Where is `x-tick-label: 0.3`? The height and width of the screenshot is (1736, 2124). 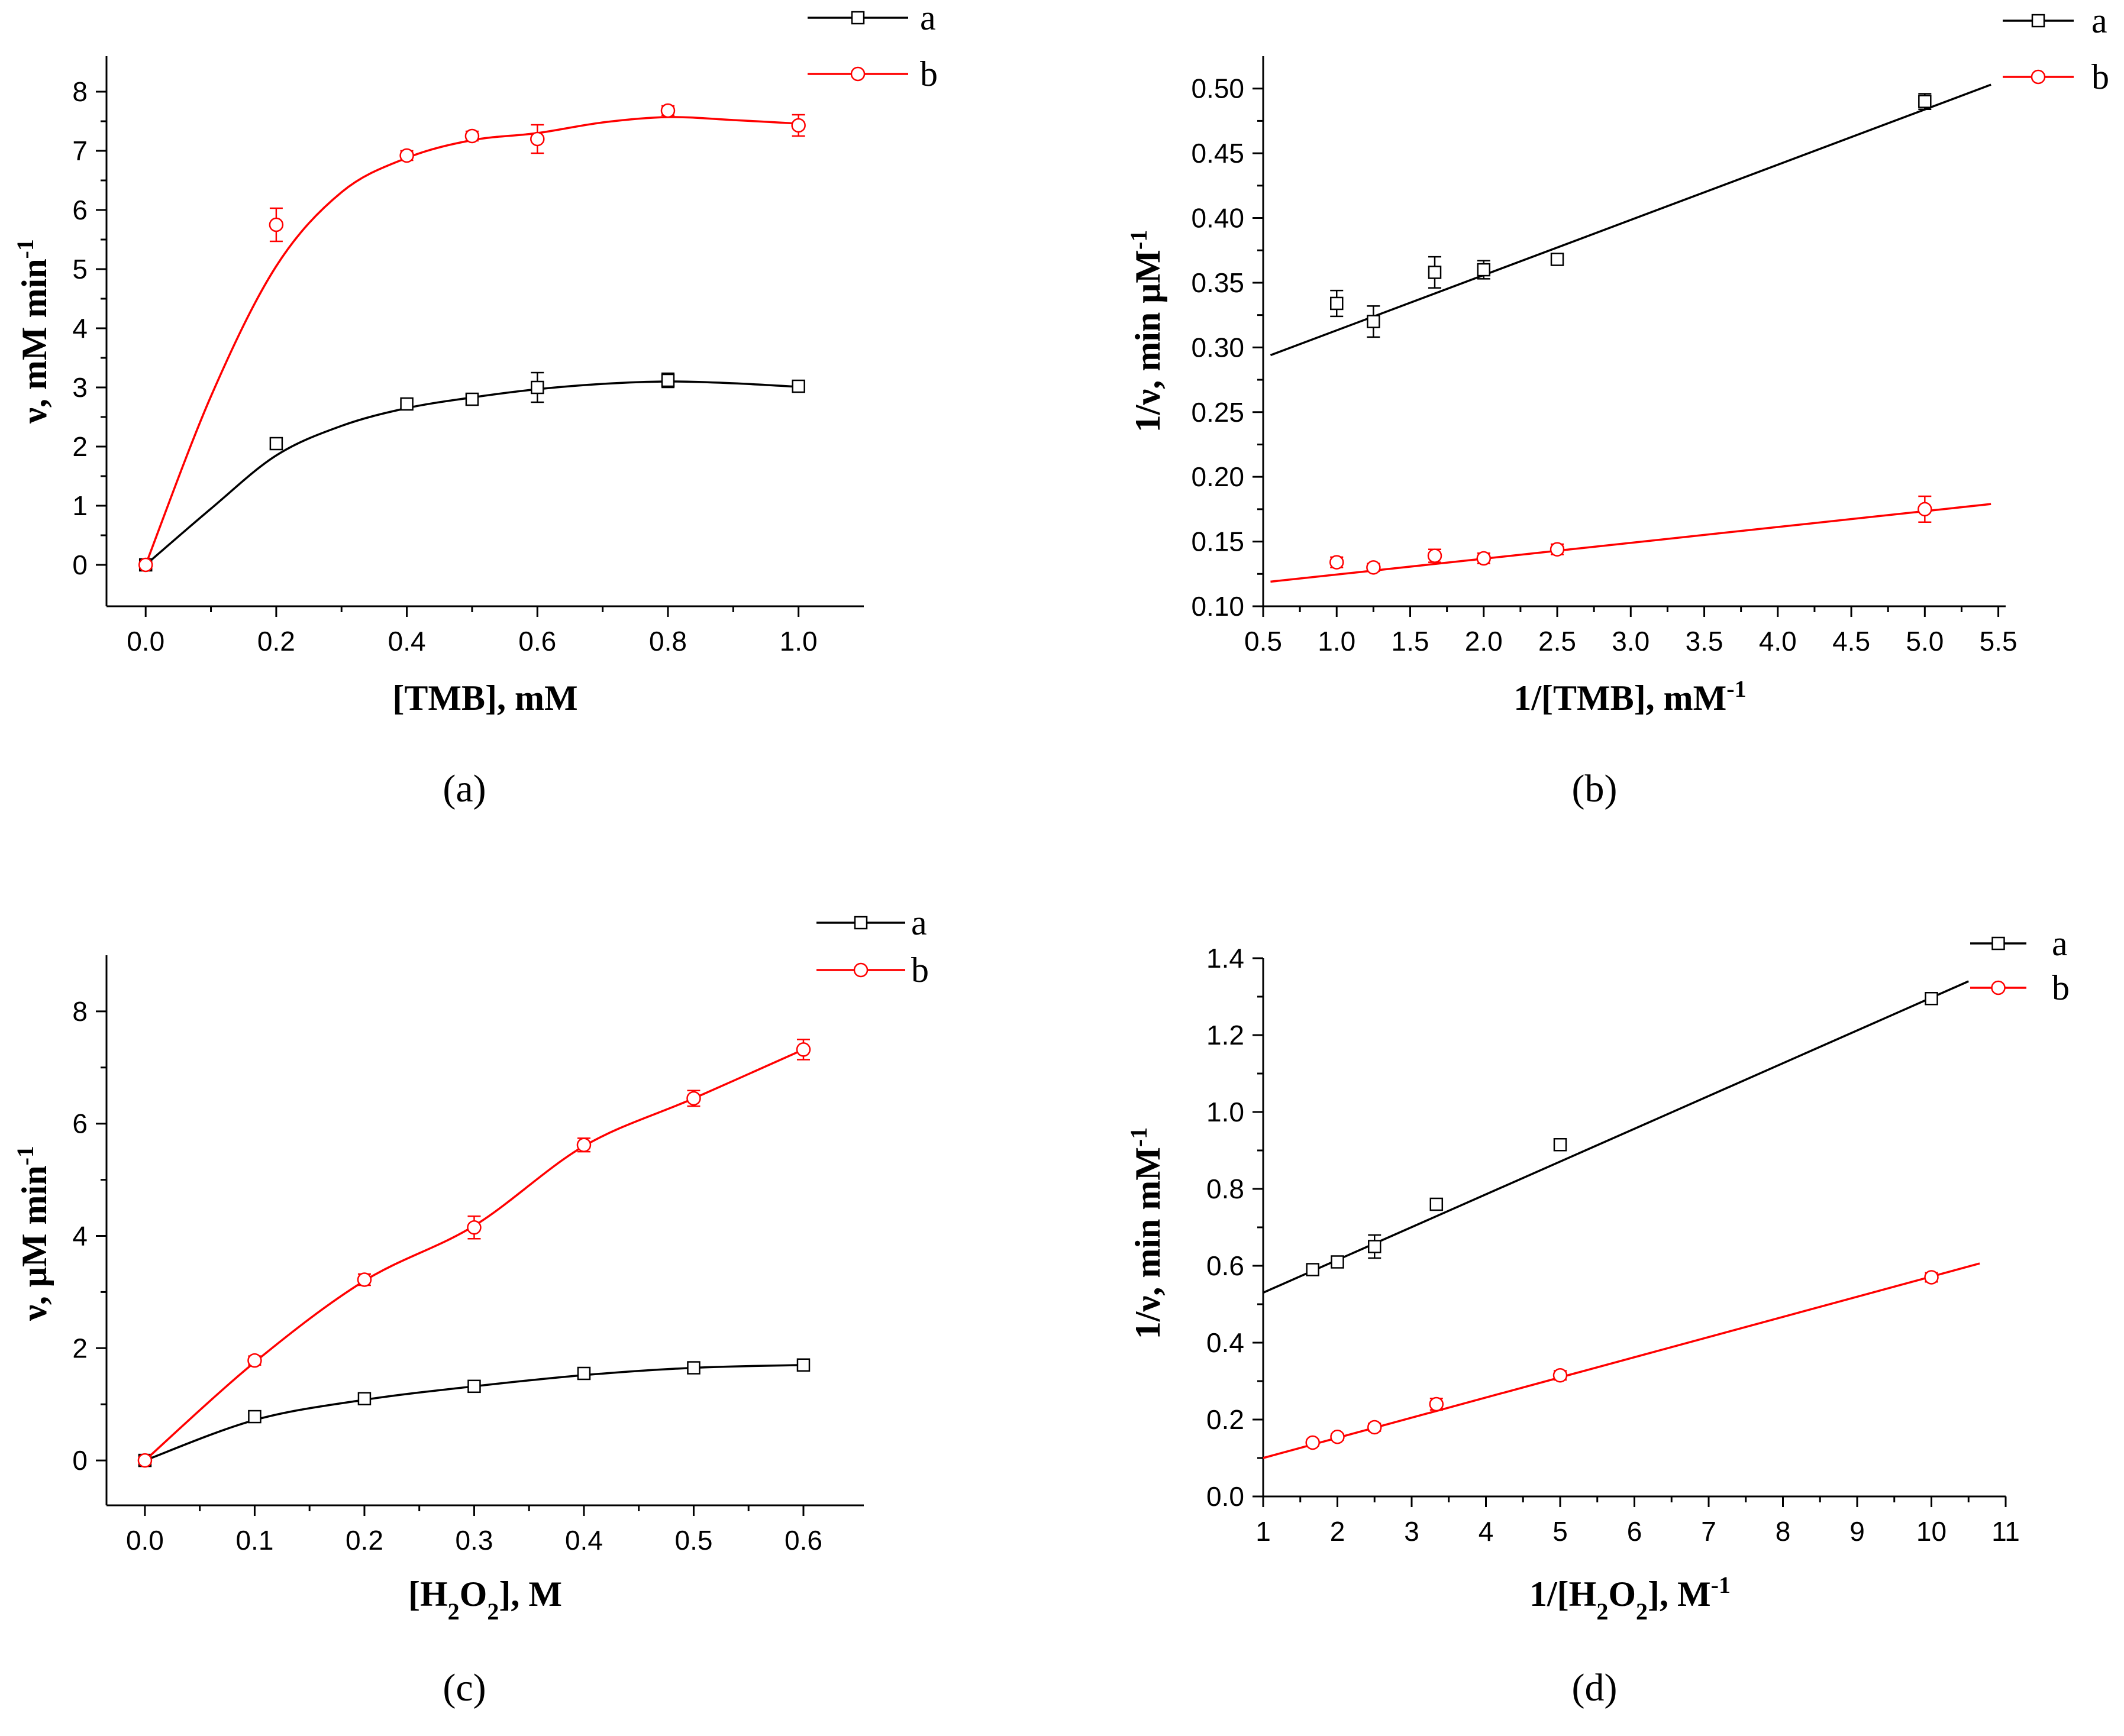 x-tick-label: 0.3 is located at coordinates (474, 1540).